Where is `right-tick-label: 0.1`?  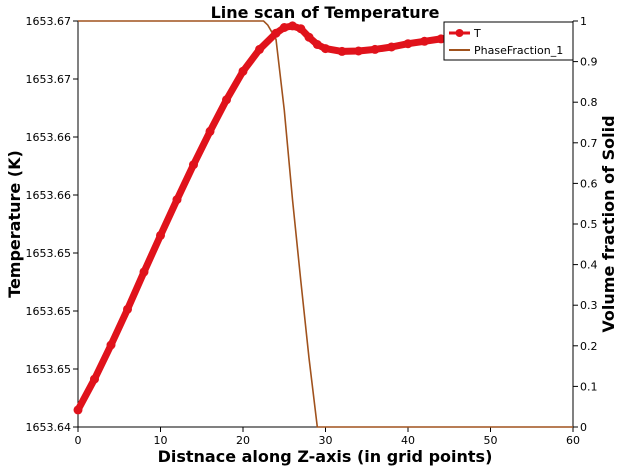
right-tick-label: 0.1 is located at coordinates (589, 386).